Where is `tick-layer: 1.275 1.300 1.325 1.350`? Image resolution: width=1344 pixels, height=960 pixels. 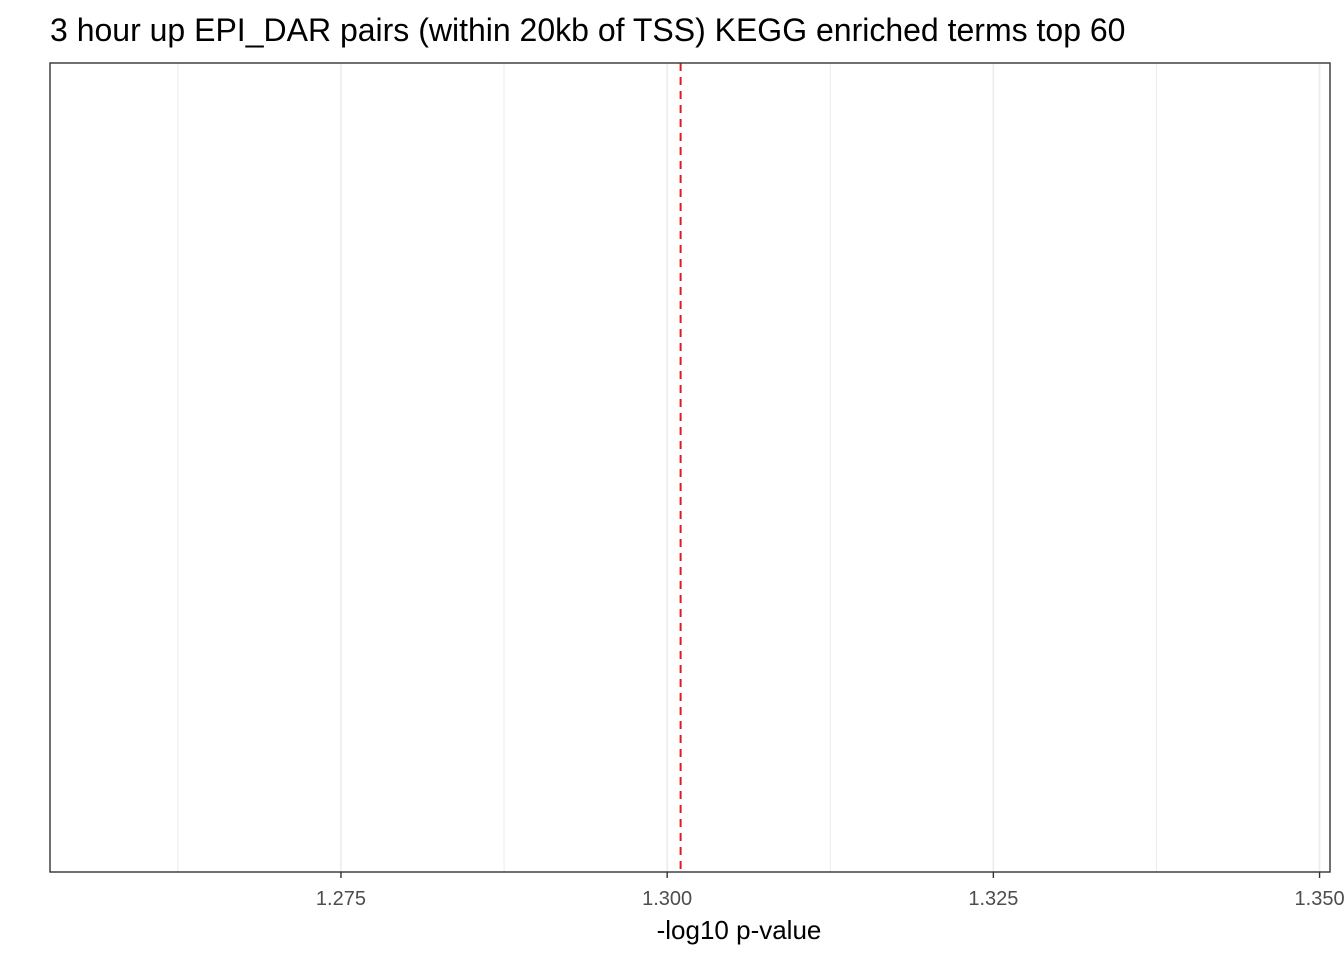
tick-layer: 1.275 1.300 1.325 1.350 is located at coordinates (830, 891).